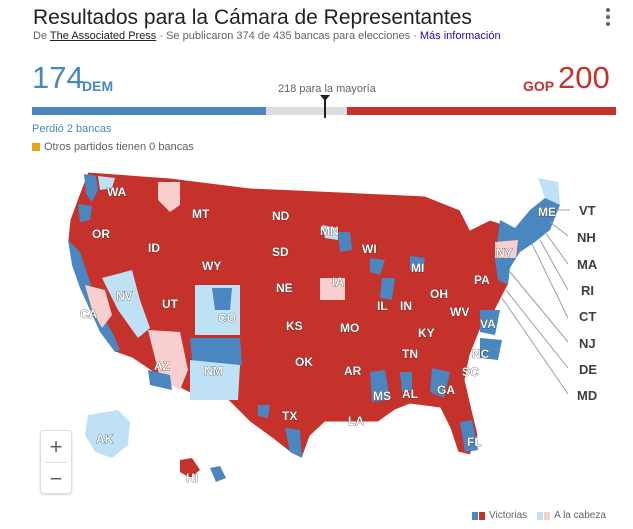 This screenshot has width=633, height=529. Describe the element at coordinates (72, 129) in the screenshot. I see `seats-lost-note: Perdió 2 bancas` at that location.